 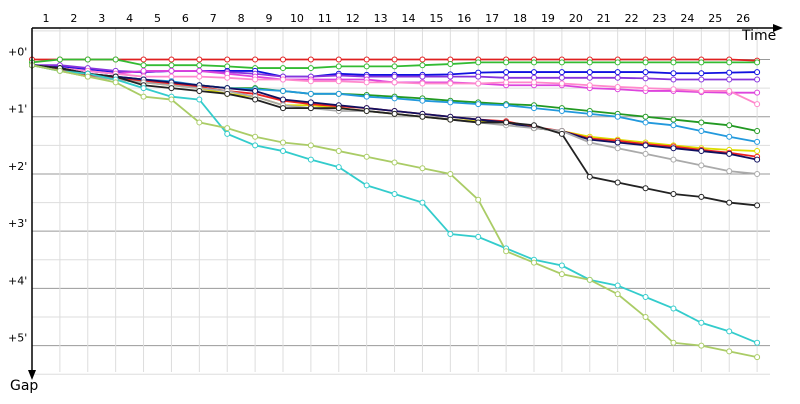 What do you see at coordinates (492, 18) in the screenshot?
I see `x-tick-label: 17` at bounding box center [492, 18].